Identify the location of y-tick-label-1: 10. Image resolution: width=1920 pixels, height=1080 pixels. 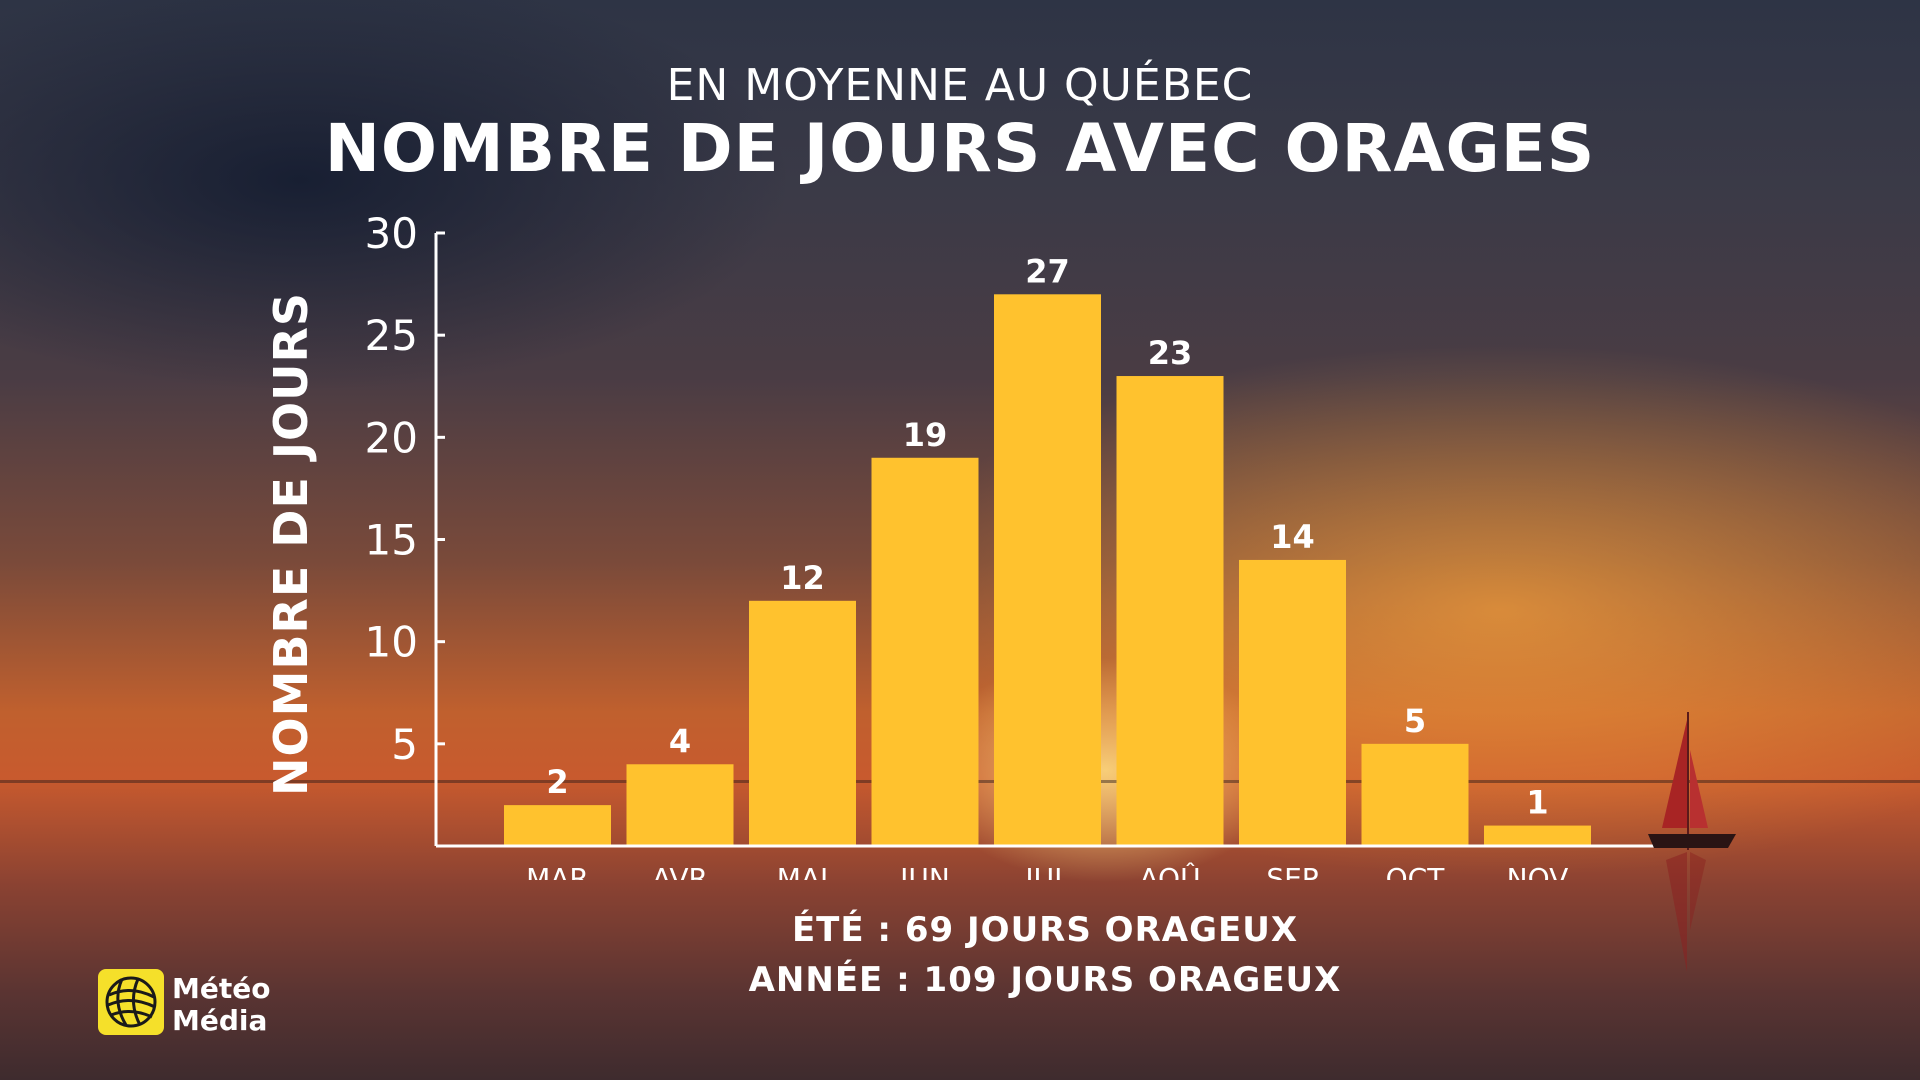
(391, 642).